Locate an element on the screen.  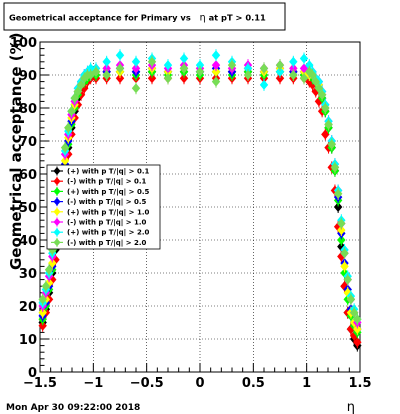
legend-entry: (+) with p T/|q| > 0.1 is located at coordinates (100, 171).